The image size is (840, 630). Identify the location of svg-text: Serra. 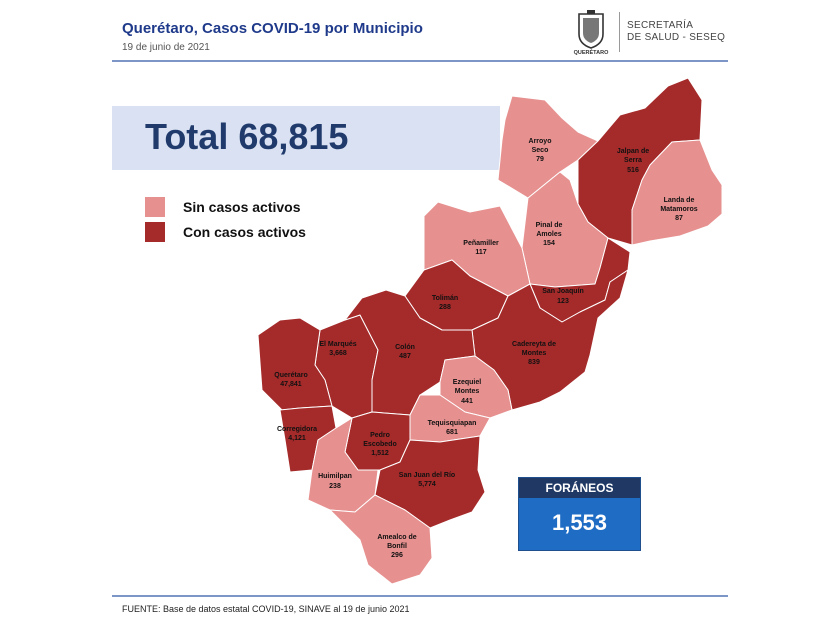
(633, 160).